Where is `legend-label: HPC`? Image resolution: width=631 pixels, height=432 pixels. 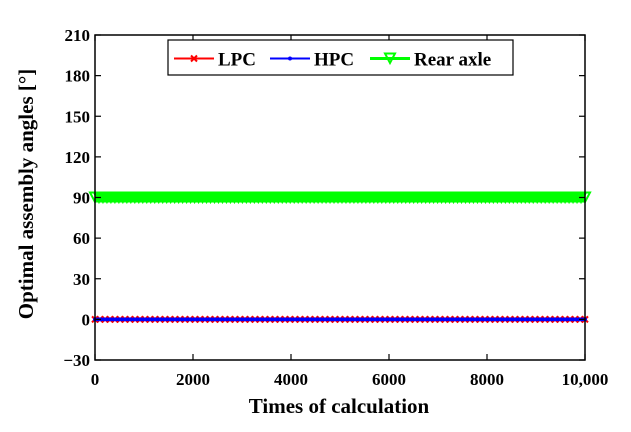
legend-label: HPC is located at coordinates (334, 60).